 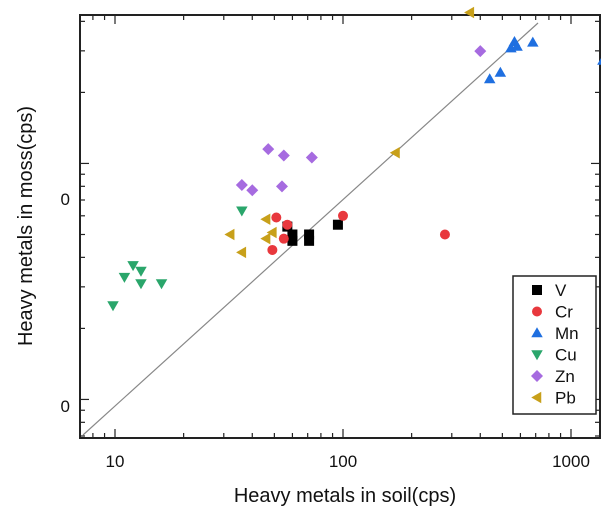 I want to click on legend-label-zn: Zn, so click(x=565, y=376).